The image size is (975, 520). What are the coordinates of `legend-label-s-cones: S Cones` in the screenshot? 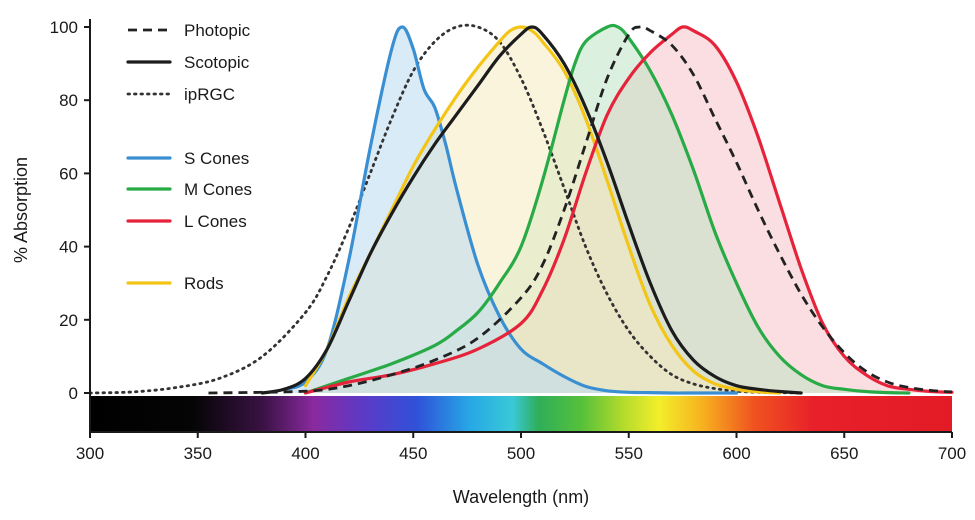 It's located at (216, 158).